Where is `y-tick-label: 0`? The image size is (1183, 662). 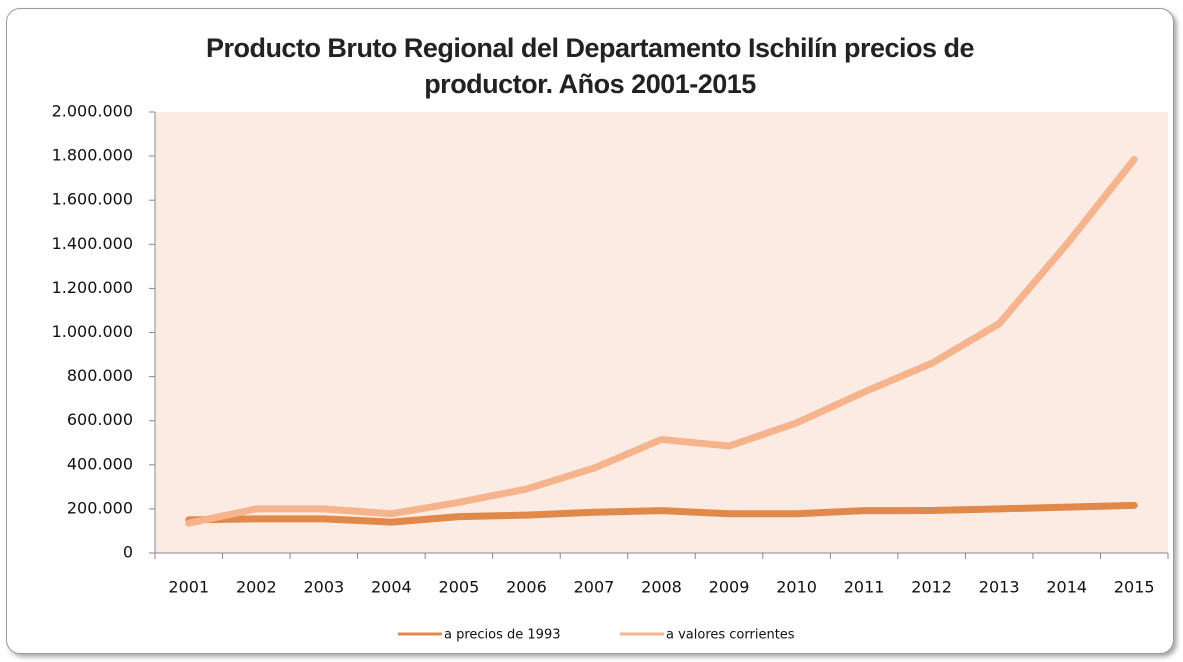
y-tick-label: 0 is located at coordinates (128, 552).